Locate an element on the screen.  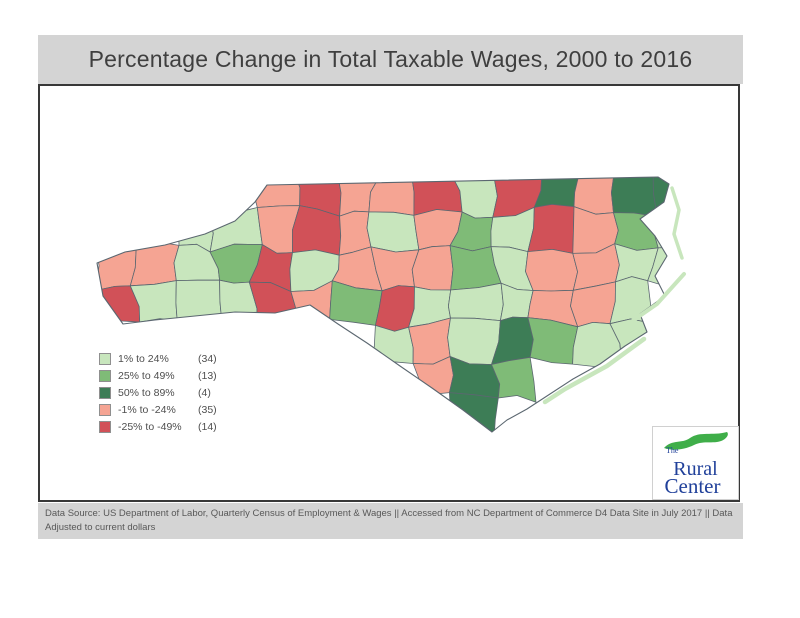
legend-count: (14) is located at coordinates (207, 426).